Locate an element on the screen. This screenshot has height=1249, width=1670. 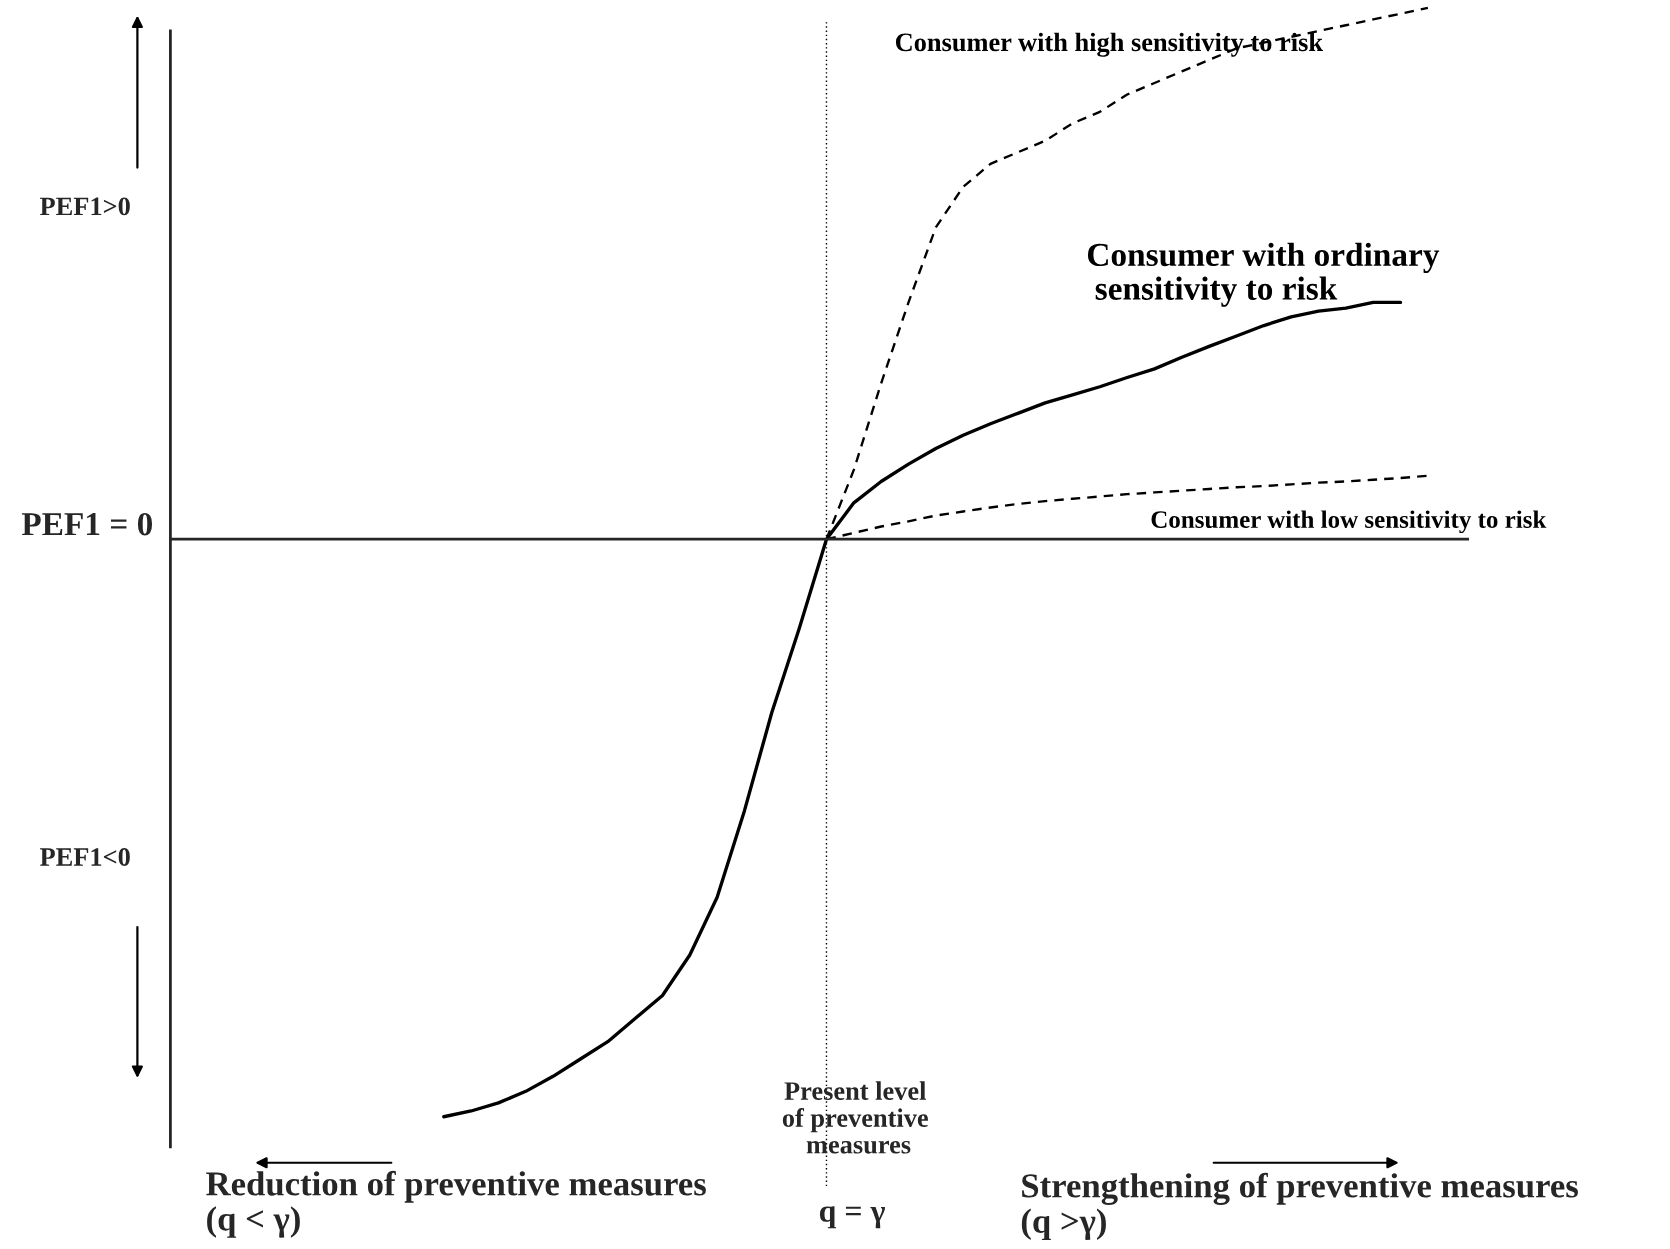
text: PEF1 = 0 is located at coordinates (87, 524).